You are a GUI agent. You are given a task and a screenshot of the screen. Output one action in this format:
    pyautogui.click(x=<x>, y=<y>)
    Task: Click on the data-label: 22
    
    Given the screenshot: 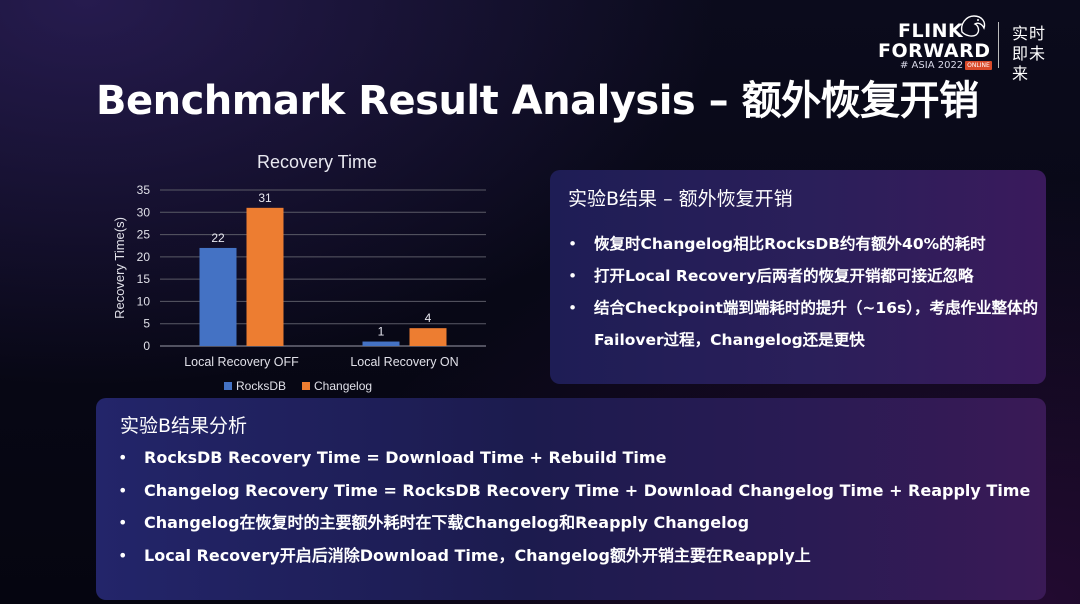 What is the action you would take?
    pyautogui.click(x=218, y=238)
    